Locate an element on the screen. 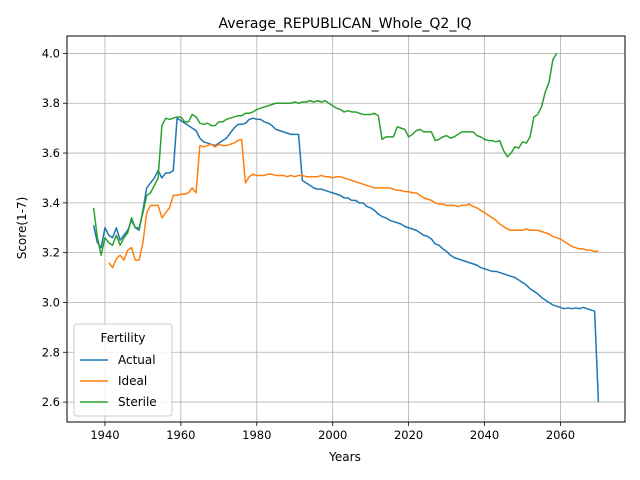  y-axis: 2.6 2.8 3.0 3.2 3.4 3.6 3.8 4.0 is located at coordinates (54, 227).